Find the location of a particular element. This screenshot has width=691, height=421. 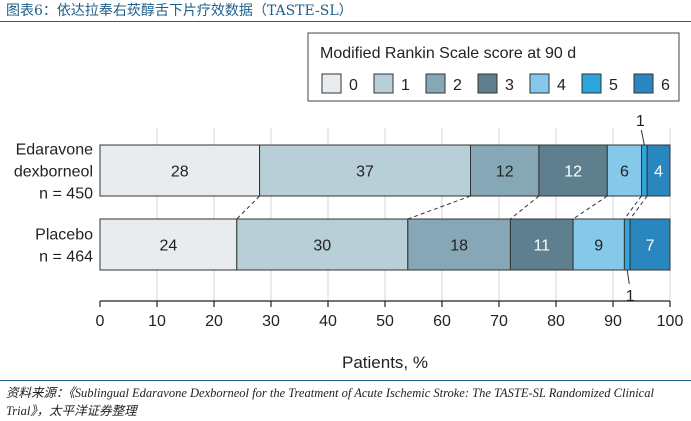

data-label: 24 is located at coordinates (169, 246).